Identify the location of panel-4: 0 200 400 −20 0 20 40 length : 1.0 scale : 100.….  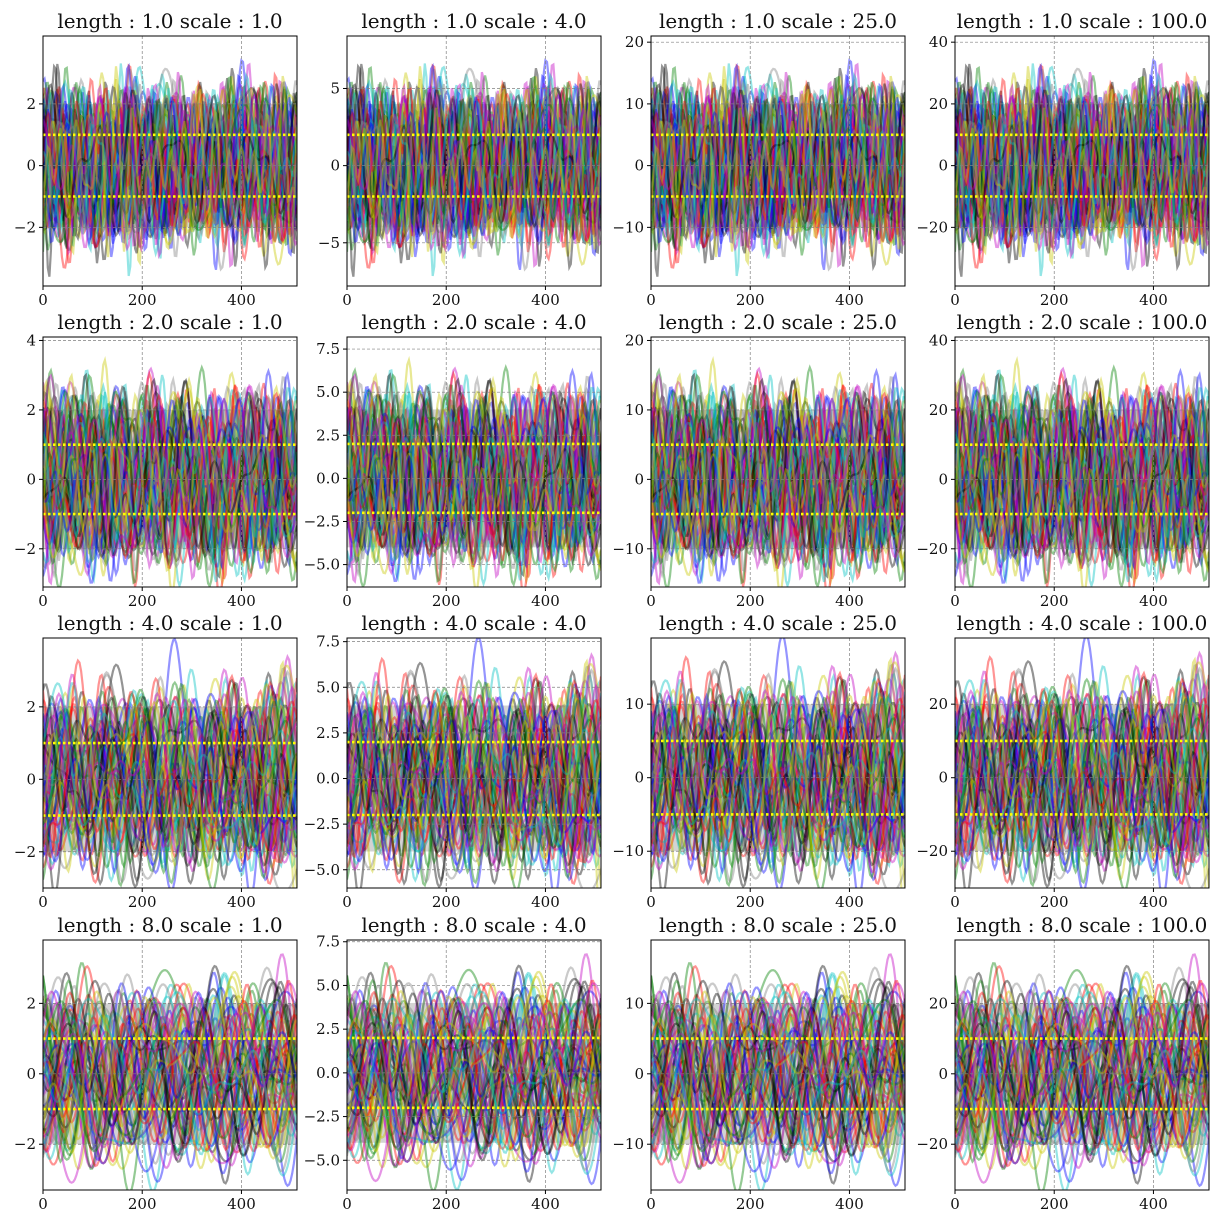
(1063, 159).